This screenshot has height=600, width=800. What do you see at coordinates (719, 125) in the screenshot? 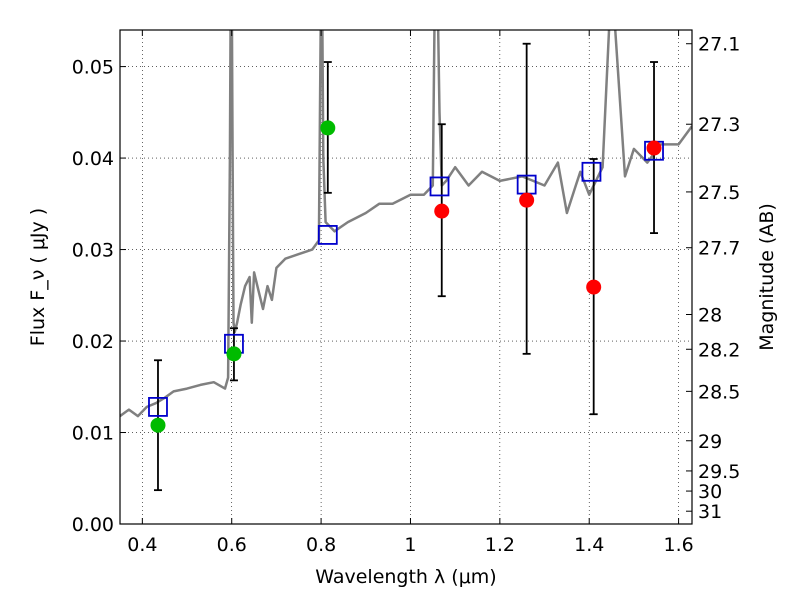
I see `y2-tick-label: 27.3` at bounding box center [719, 125].